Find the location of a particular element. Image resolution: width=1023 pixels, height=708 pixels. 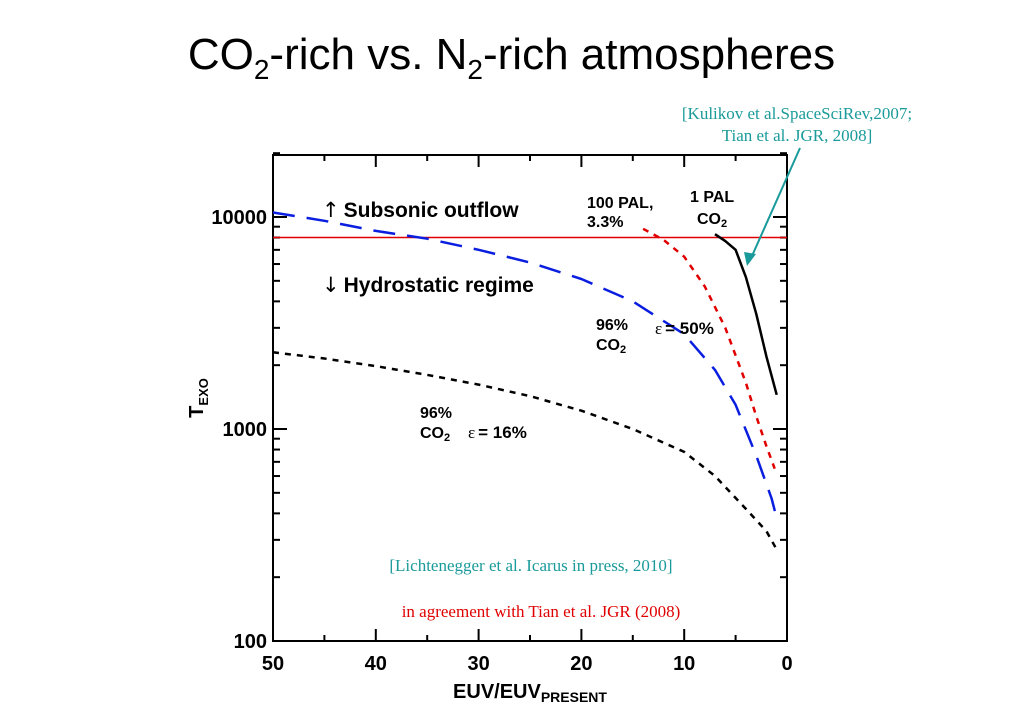

title-sub1: 2 is located at coordinates (261, 69).